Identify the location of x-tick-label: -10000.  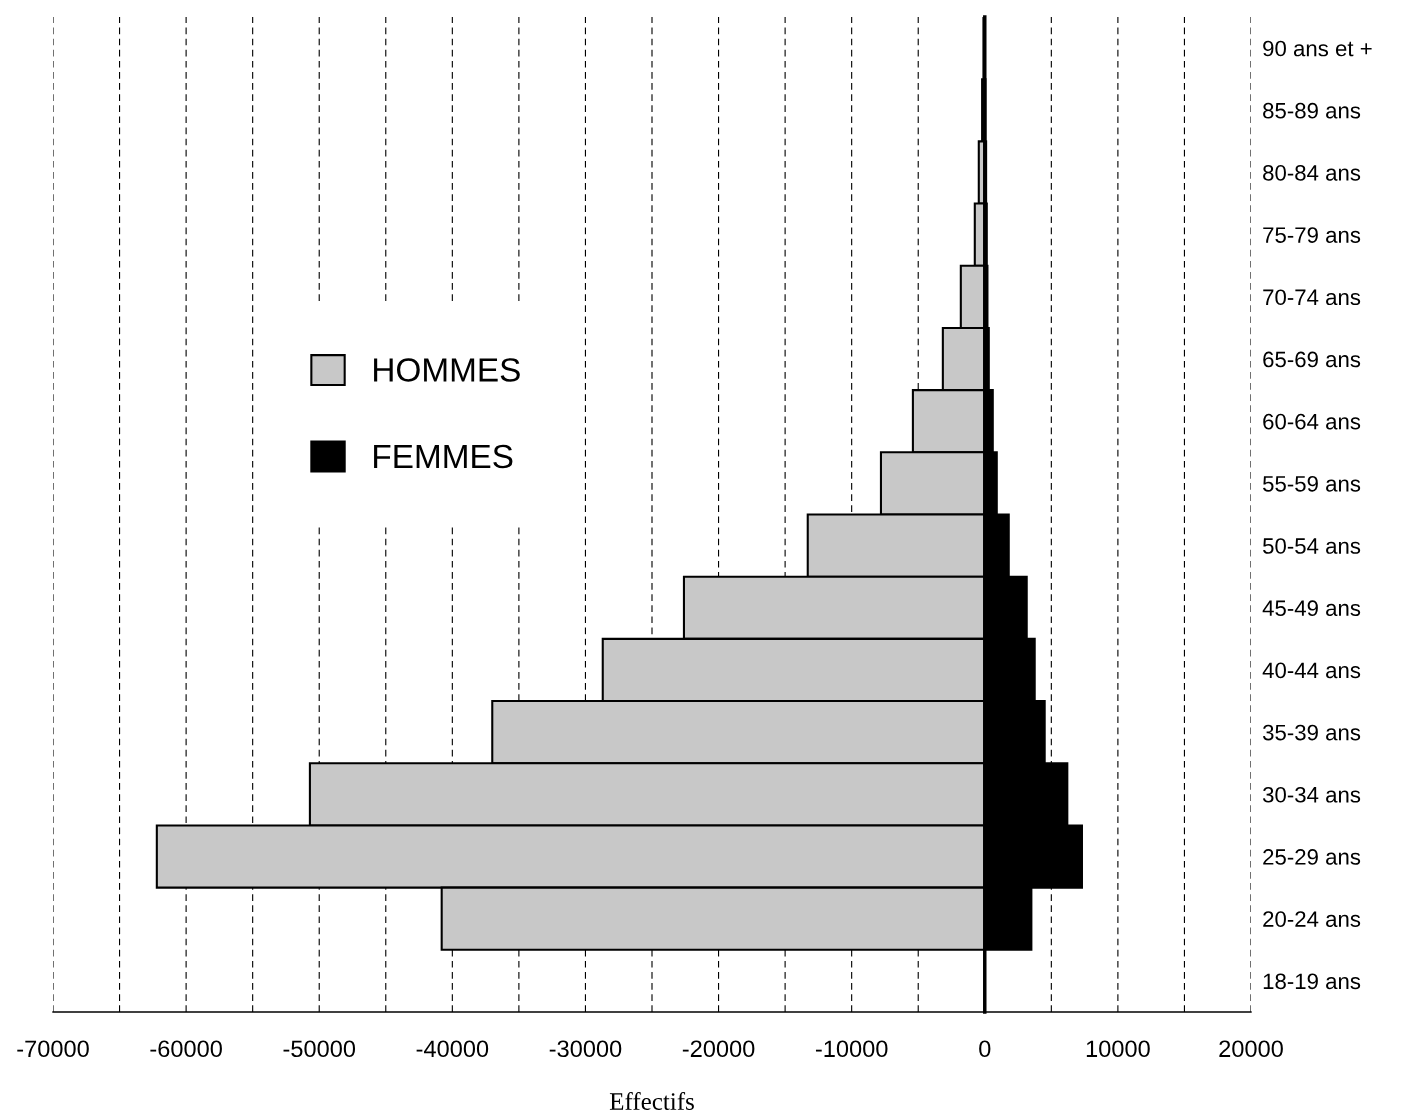
(851, 1049).